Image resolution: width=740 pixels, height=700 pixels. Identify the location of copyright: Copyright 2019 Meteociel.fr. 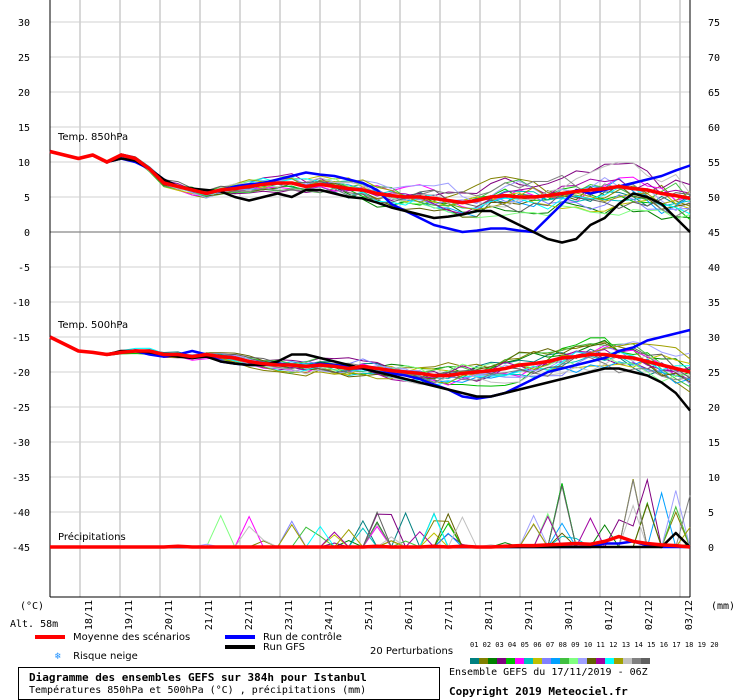
(538, 691).